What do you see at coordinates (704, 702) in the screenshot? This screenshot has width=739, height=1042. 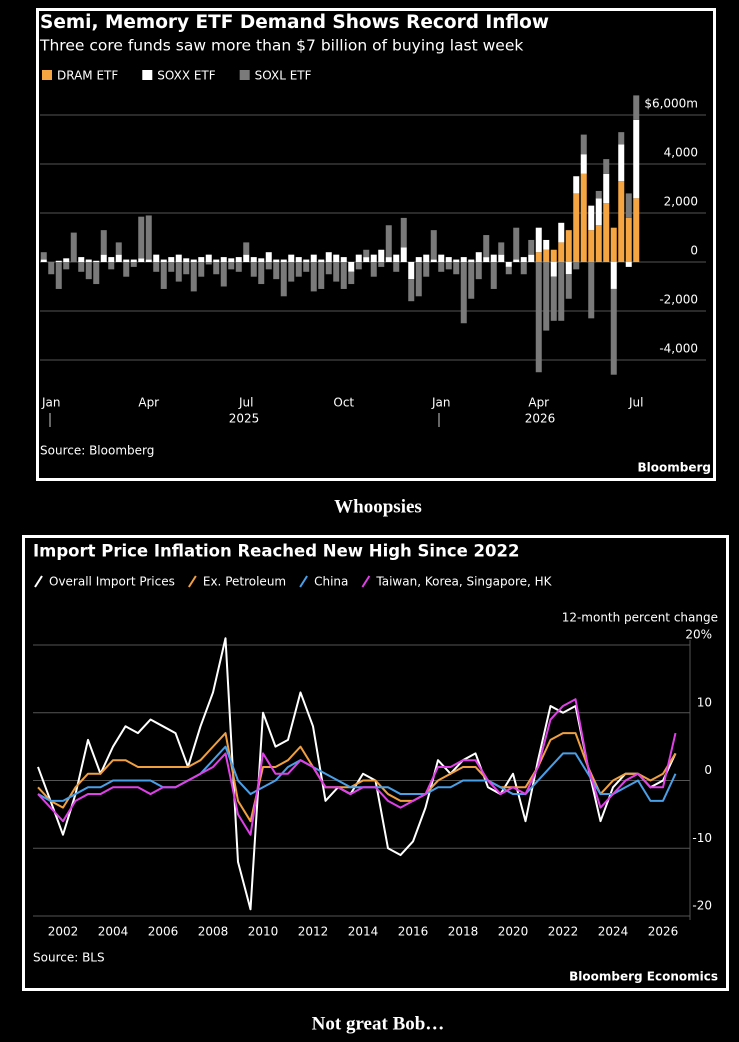 I see `y-tick-label: 10` at bounding box center [704, 702].